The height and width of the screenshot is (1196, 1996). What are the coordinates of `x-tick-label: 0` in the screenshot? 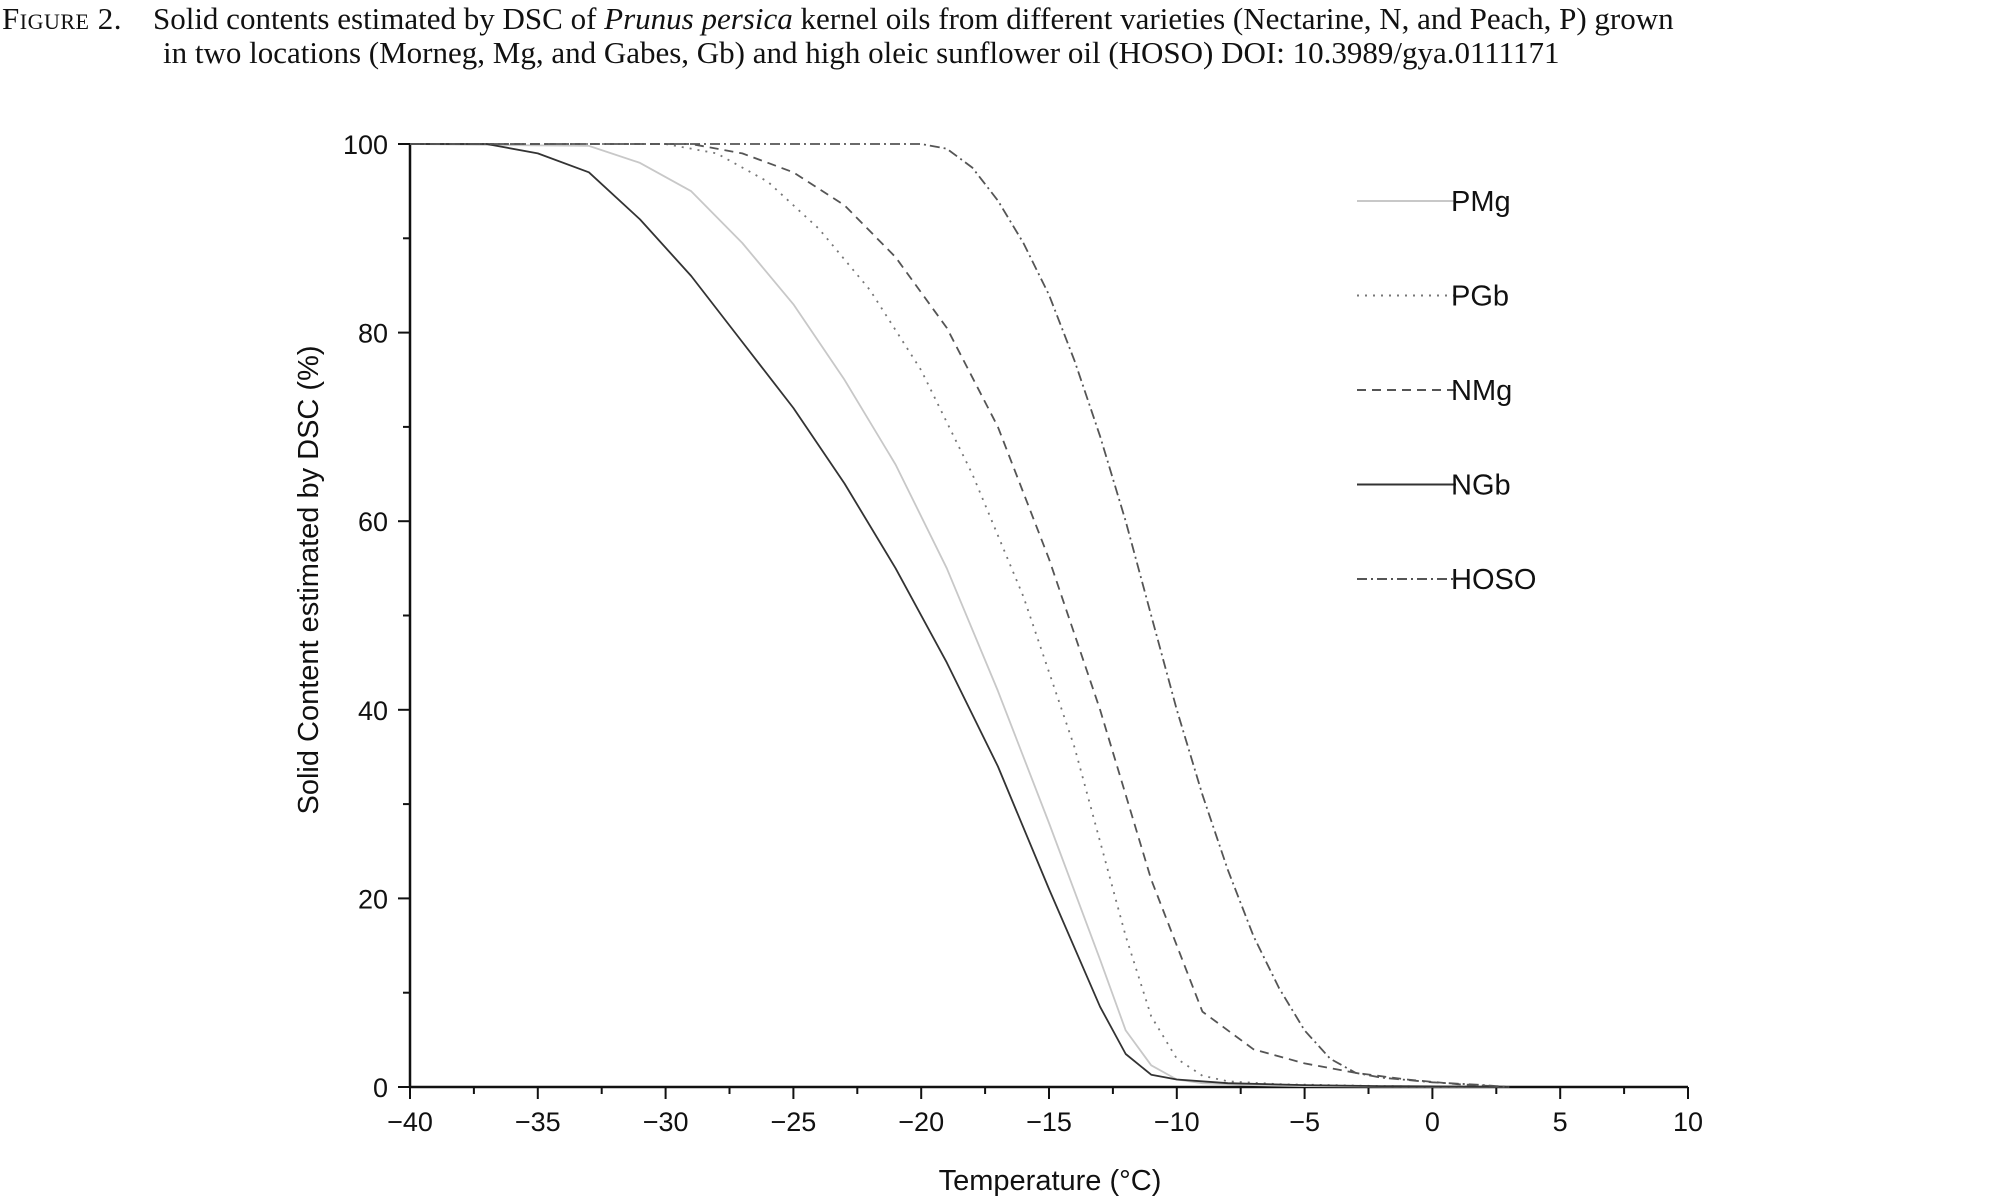 It's located at (1432, 1122).